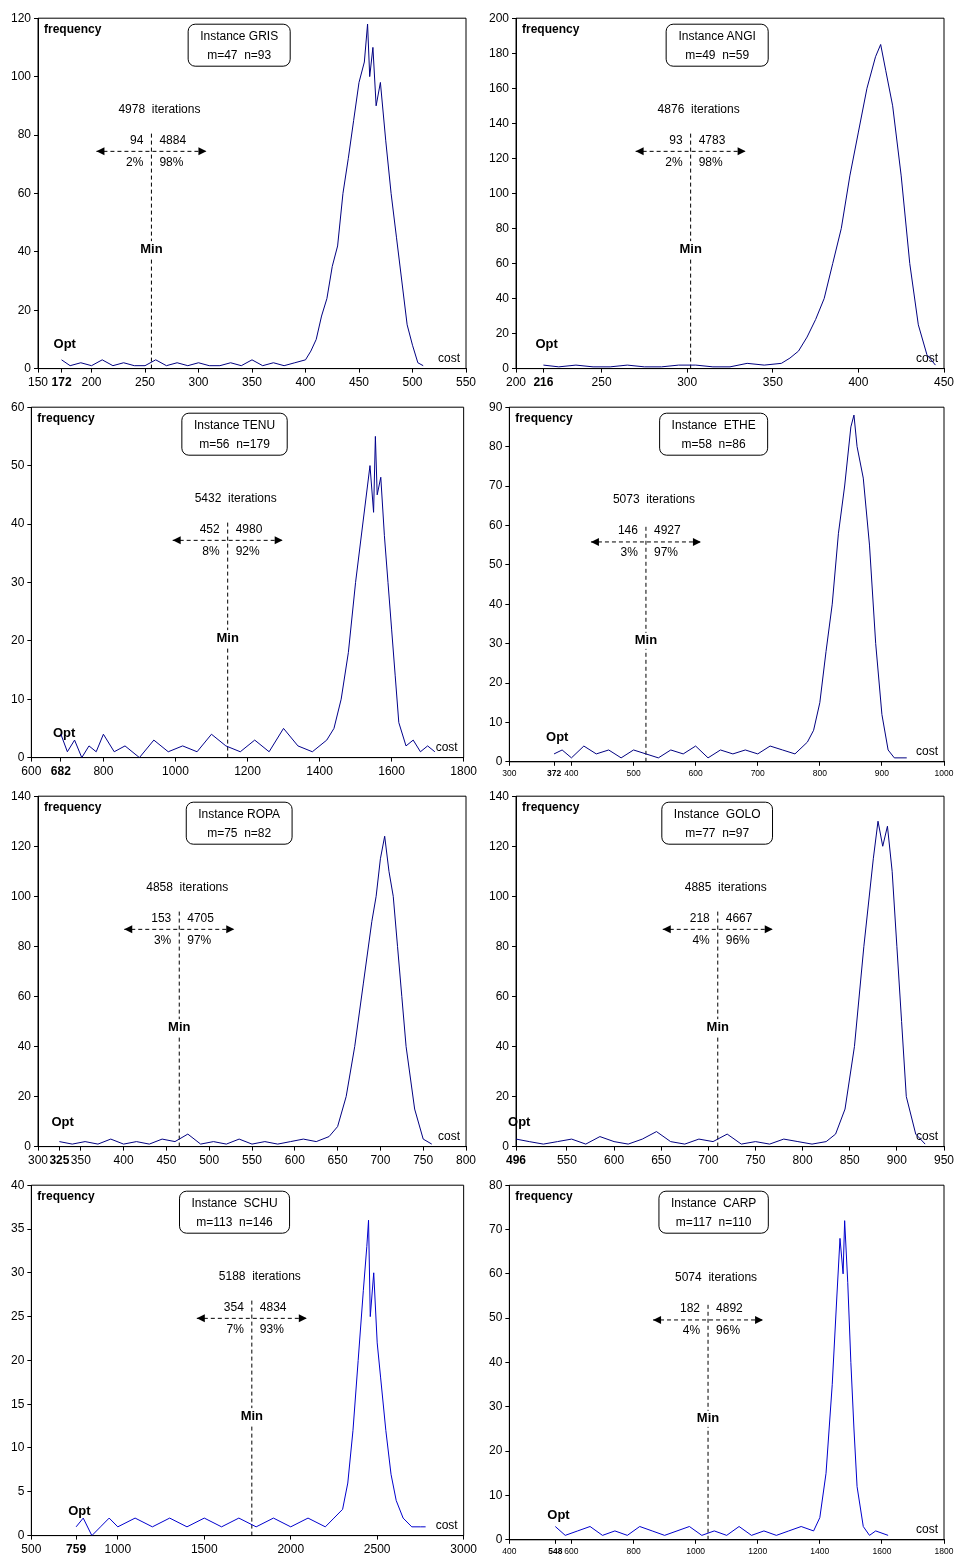 Image resolution: width=963 pixels, height=1567 pixels. I want to click on x-tick-label: 350, so click(252, 382).